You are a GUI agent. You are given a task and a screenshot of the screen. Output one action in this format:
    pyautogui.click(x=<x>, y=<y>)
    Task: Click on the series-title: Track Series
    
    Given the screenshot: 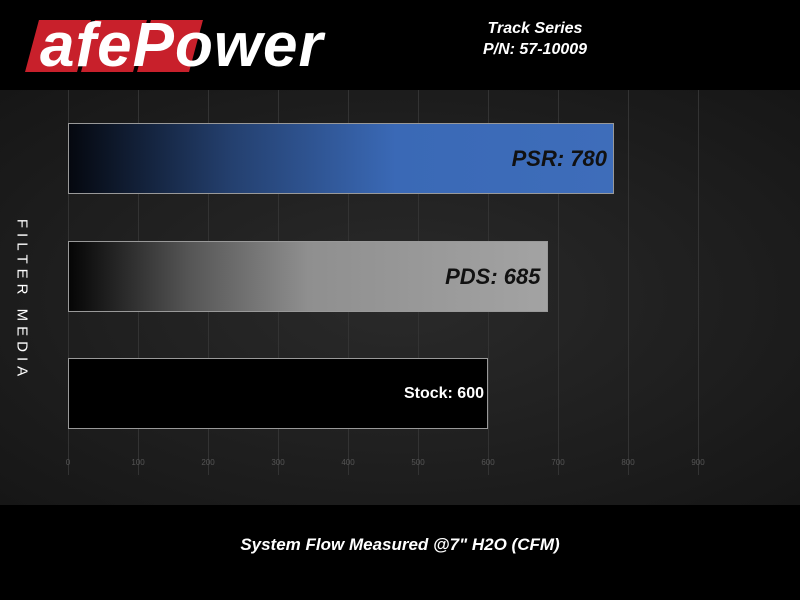 What is the action you would take?
    pyautogui.click(x=535, y=28)
    